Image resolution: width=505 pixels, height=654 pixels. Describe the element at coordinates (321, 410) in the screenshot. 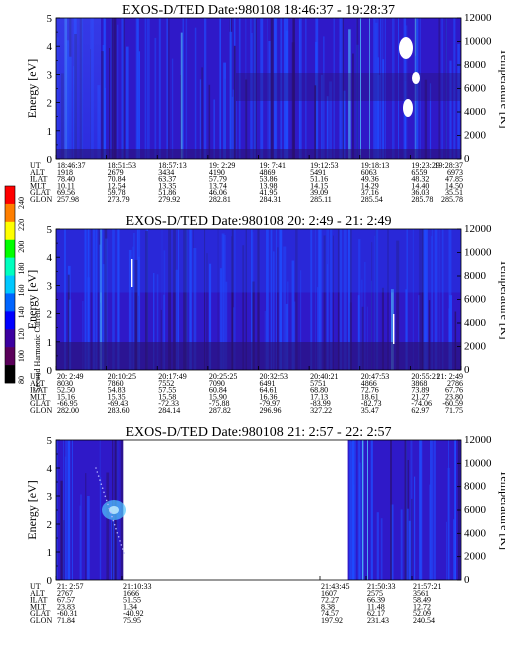

I see `ephemeris-cell: 327.22` at that location.